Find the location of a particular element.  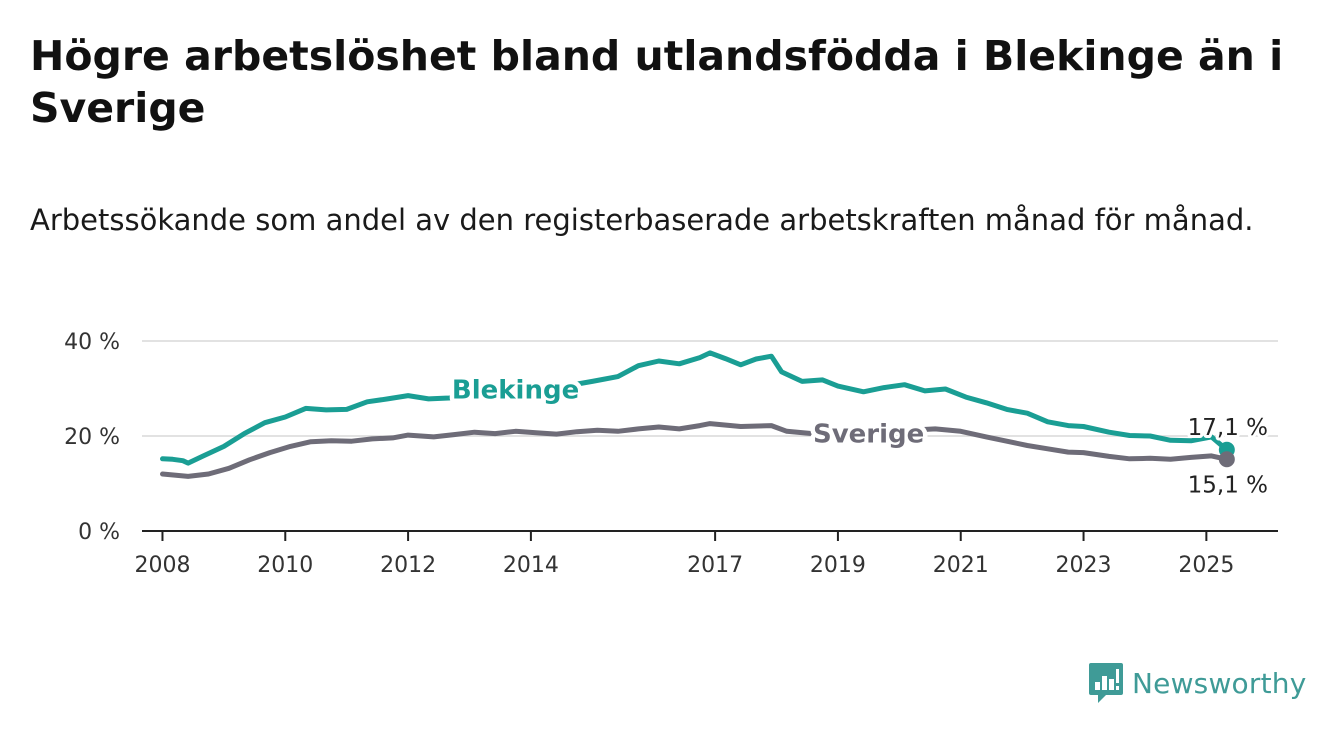

end-value-label-blekinge: 17,1 % is located at coordinates (1228, 428).